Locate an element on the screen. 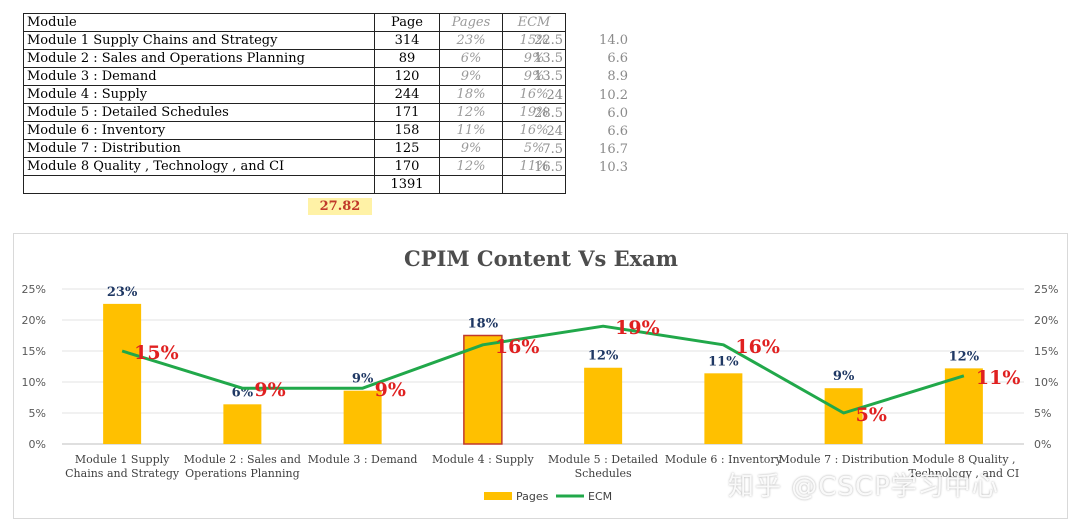  y-tick-label-right: 20% is located at coordinates (1046, 320).